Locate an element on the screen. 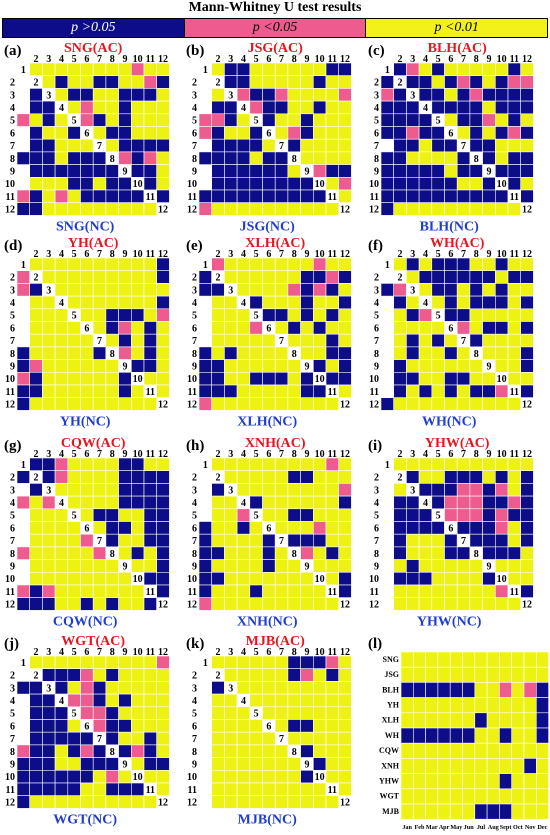 The height and width of the screenshot is (835, 550). col-tick-label: 2 is located at coordinates (218, 454).